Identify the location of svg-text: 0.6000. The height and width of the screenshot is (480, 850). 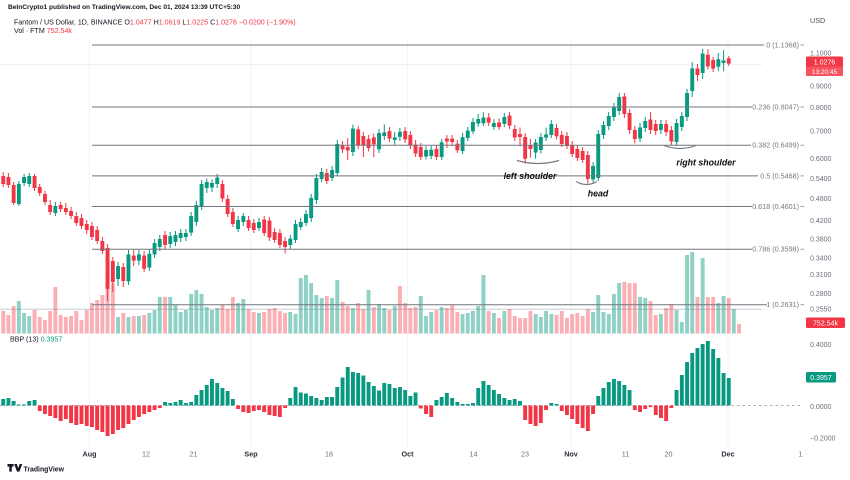
(821, 159).